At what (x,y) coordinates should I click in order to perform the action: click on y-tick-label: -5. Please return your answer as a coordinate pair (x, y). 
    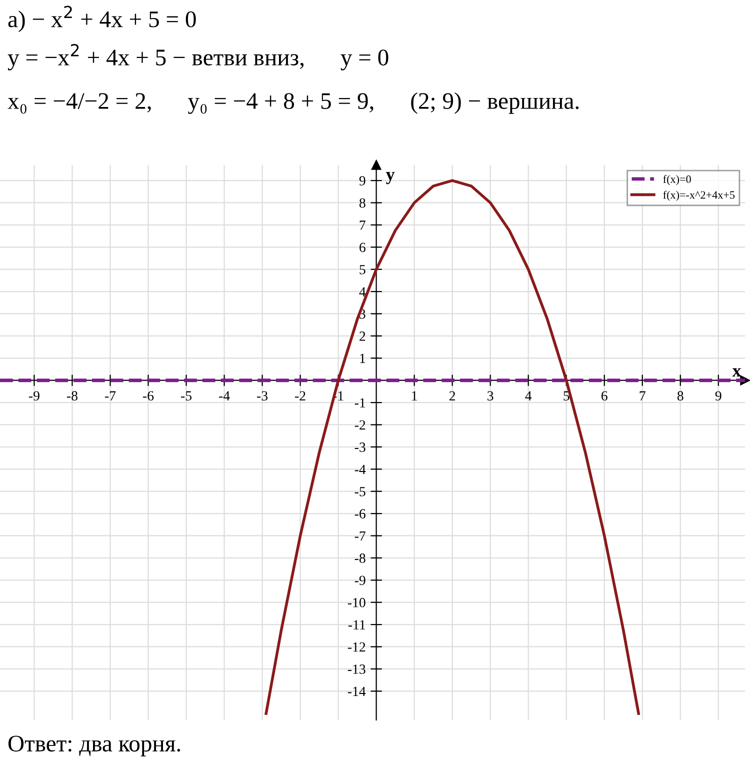
    Looking at the image, I should click on (360, 491).